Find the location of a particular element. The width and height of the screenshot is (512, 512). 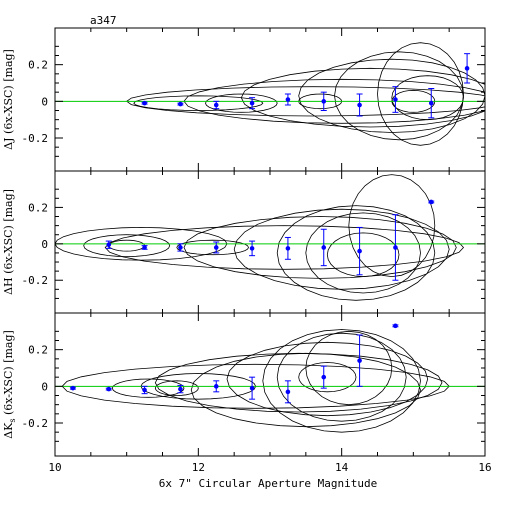

x-tick-label: 14 is located at coordinates (342, 467).